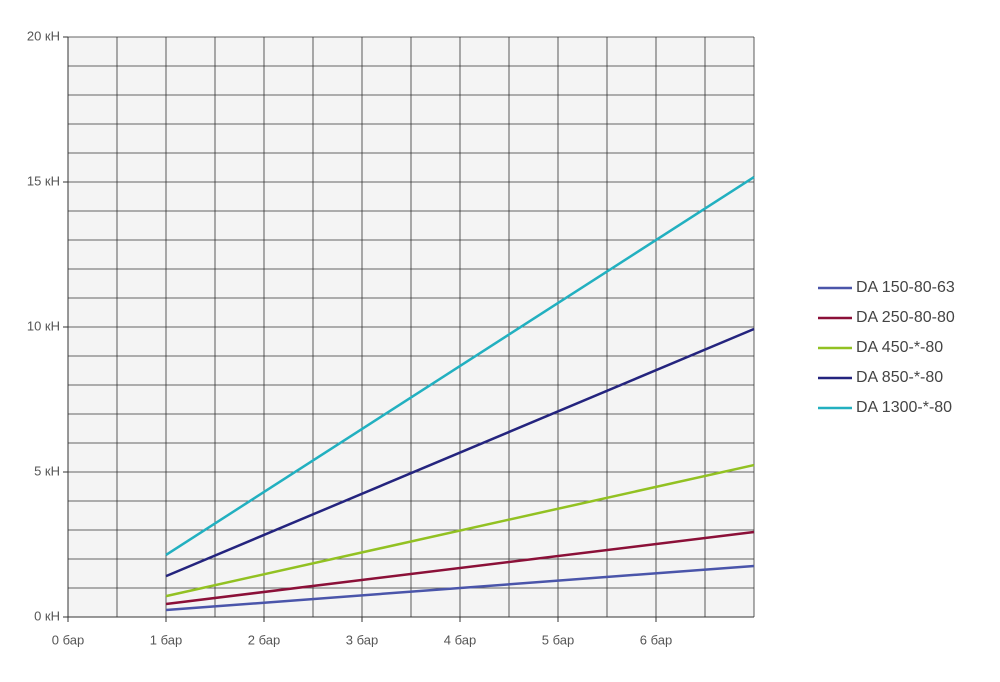 This screenshot has width=1000, height=682. Describe the element at coordinates (905, 287) in the screenshot. I see `legend-label: DA 150-80-63` at that location.